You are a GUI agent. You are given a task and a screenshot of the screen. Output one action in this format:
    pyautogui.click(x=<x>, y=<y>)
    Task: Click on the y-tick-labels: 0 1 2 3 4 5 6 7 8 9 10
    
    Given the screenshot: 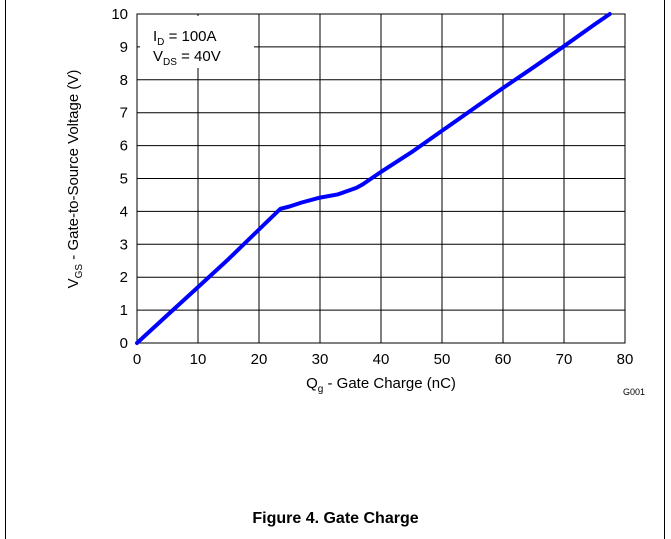 What is the action you would take?
    pyautogui.click(x=119, y=179)
    